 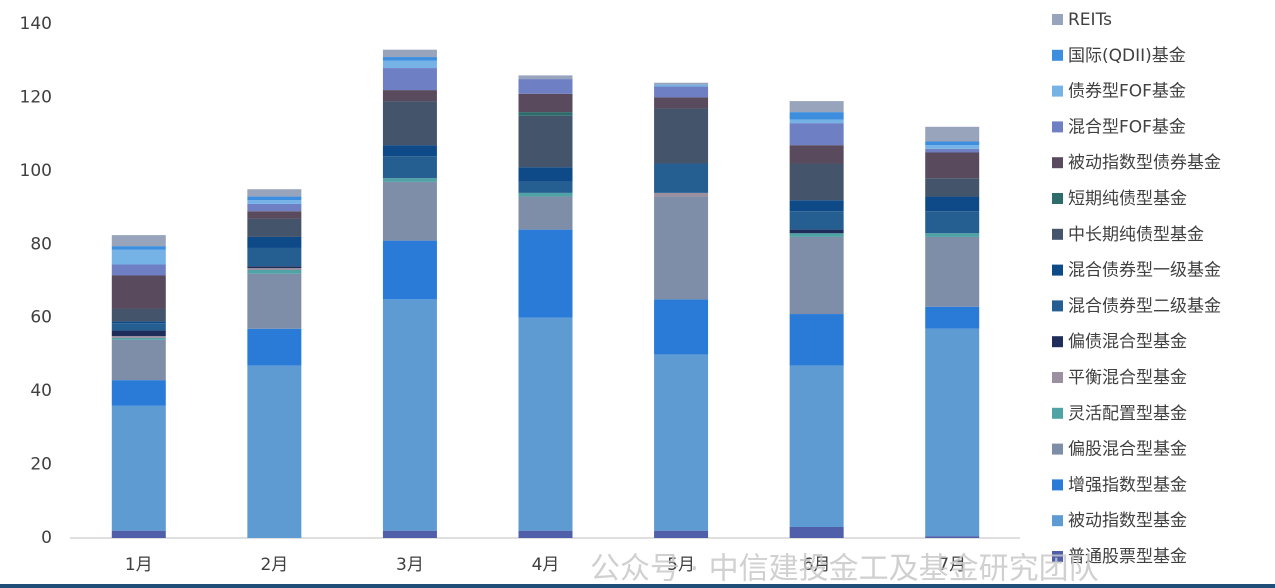 I want to click on legend-label: 灵活配置型基金, so click(x=1127, y=414).